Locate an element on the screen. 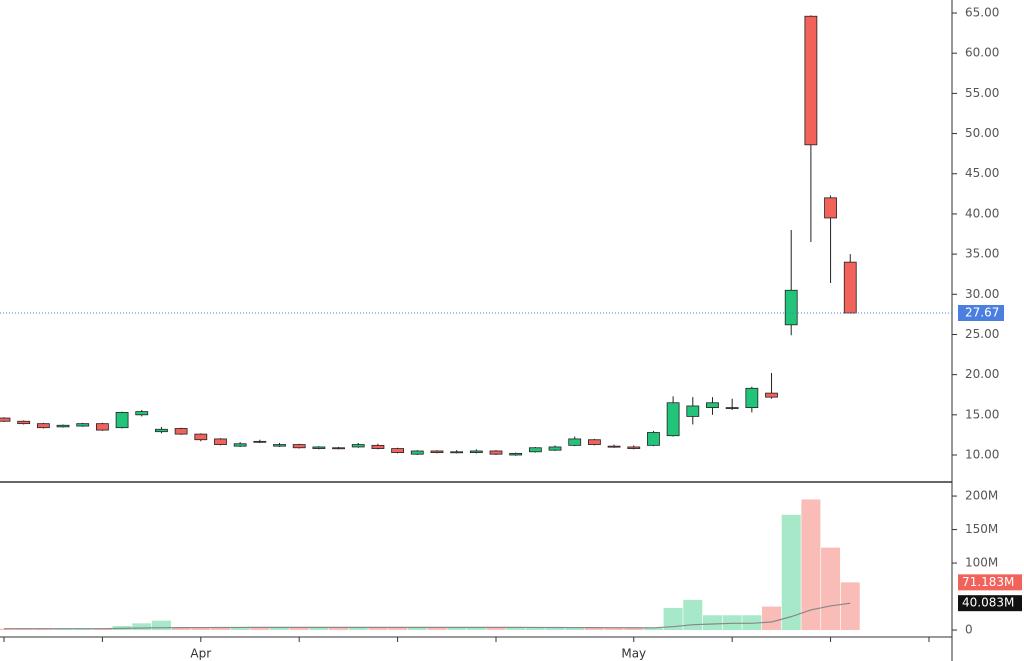  y-tick-label: 45.00 is located at coordinates (982, 173).